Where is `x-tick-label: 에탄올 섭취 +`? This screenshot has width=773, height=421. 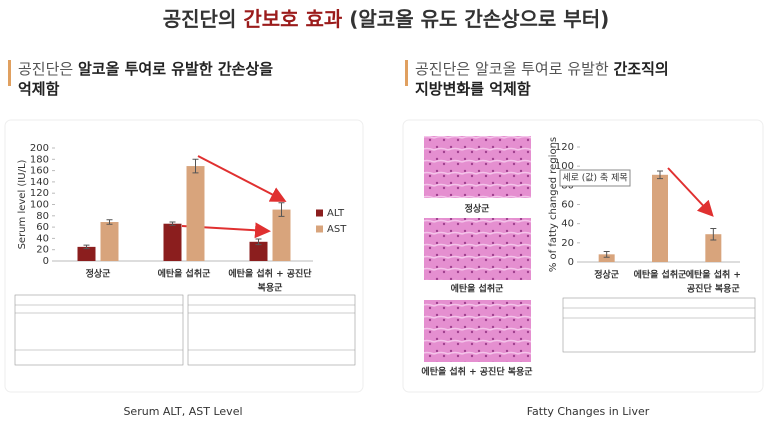
x-tick-label: 에탄올 섭취 + is located at coordinates (713, 275).